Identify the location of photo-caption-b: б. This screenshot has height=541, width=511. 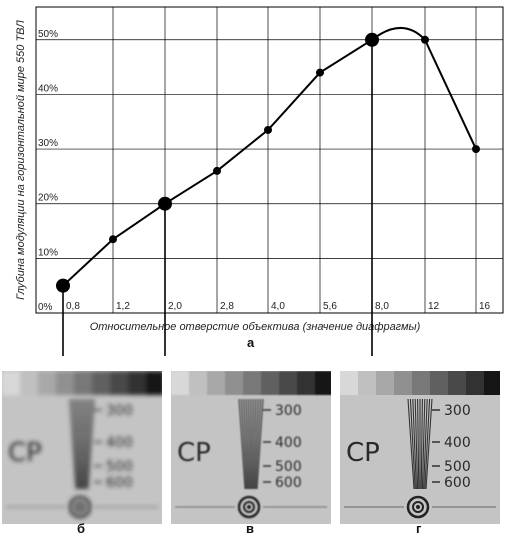
(81, 528).